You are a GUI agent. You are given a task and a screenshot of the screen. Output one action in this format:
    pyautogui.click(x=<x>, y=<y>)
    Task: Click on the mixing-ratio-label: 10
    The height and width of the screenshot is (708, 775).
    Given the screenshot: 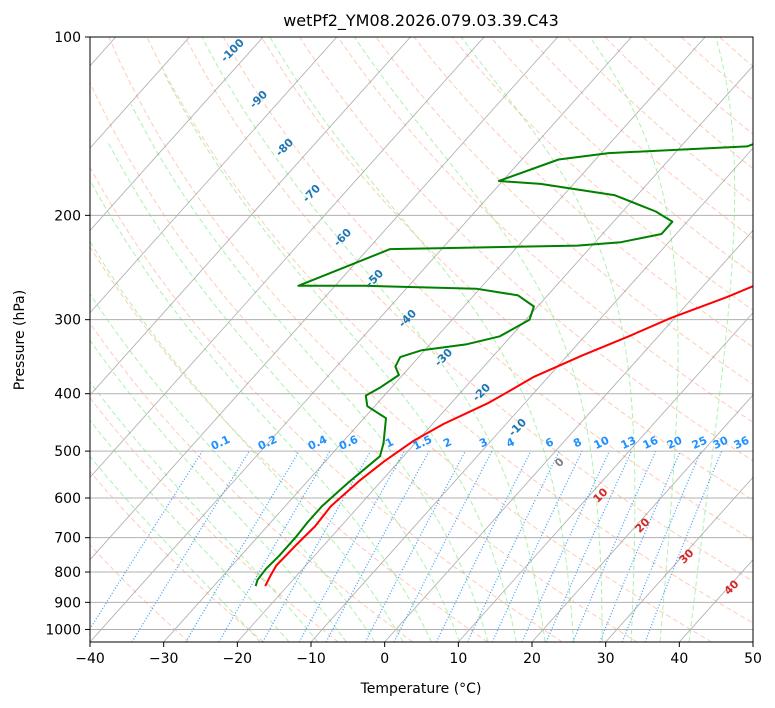 What is the action you would take?
    pyautogui.click(x=602, y=443)
    